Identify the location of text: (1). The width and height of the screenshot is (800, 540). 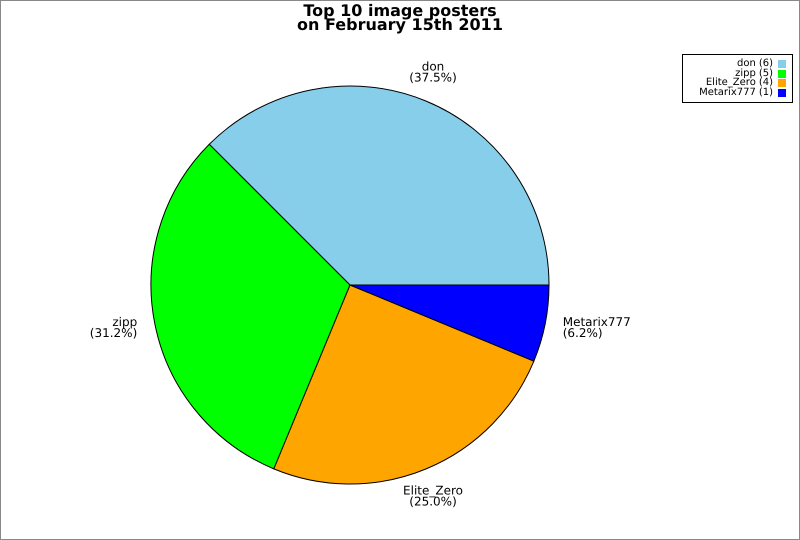
(765, 92).